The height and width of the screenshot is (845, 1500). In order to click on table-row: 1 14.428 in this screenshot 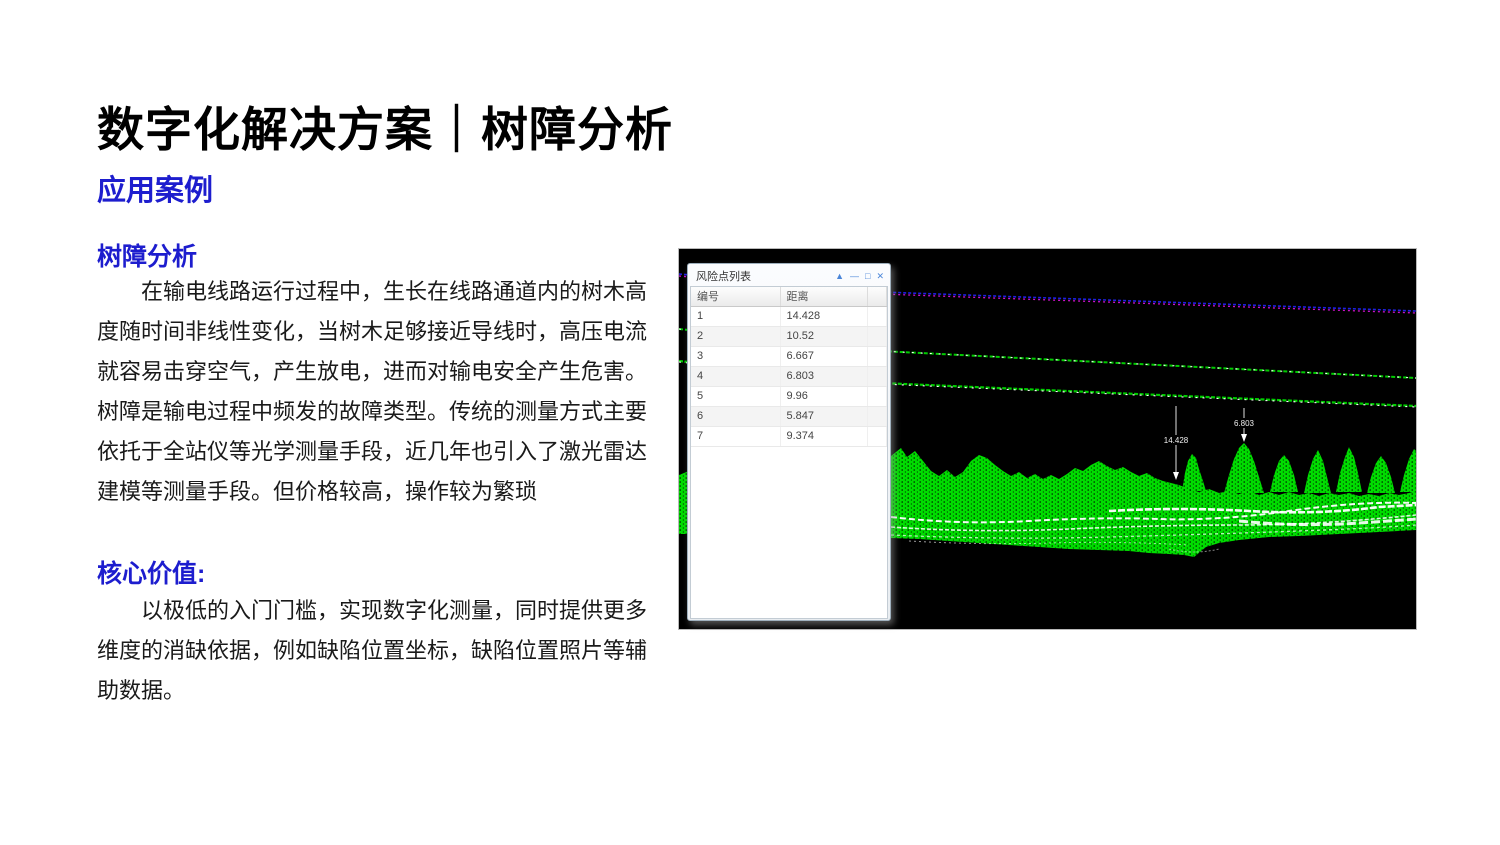, I will do `click(789, 316)`.